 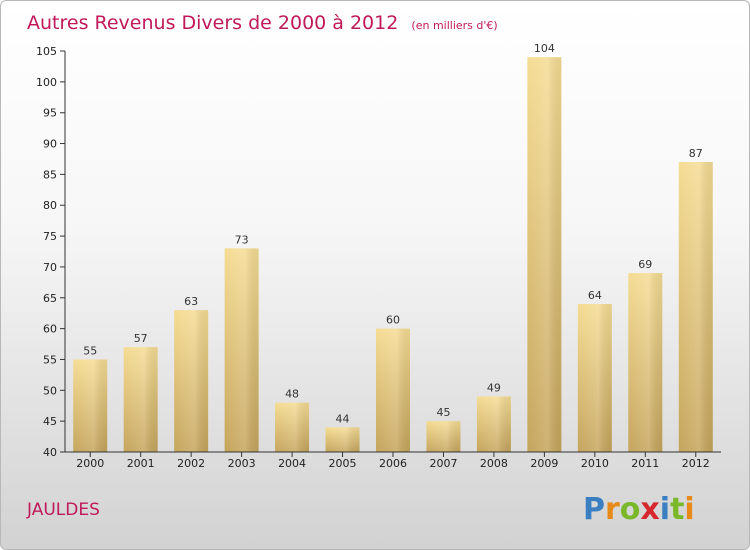 What do you see at coordinates (212, 23) in the screenshot?
I see `chart-title-main: Autres Revenus Divers de 2000 à 2012` at bounding box center [212, 23].